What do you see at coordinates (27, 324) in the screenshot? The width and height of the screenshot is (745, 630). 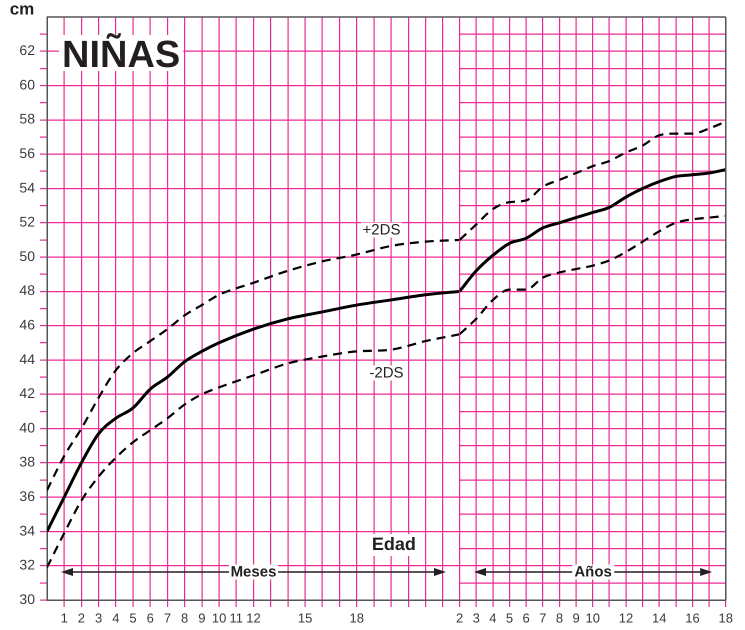 I see `y-tick-label: 46` at bounding box center [27, 324].